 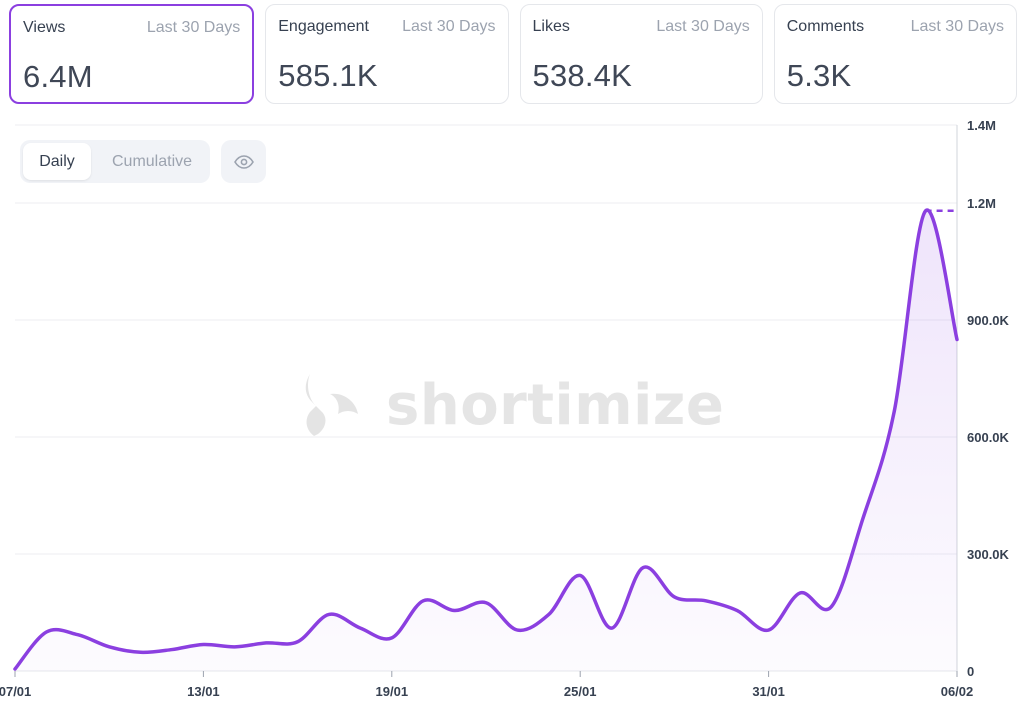 What do you see at coordinates (988, 554) in the screenshot?
I see `y-tick-label: 300.0K` at bounding box center [988, 554].